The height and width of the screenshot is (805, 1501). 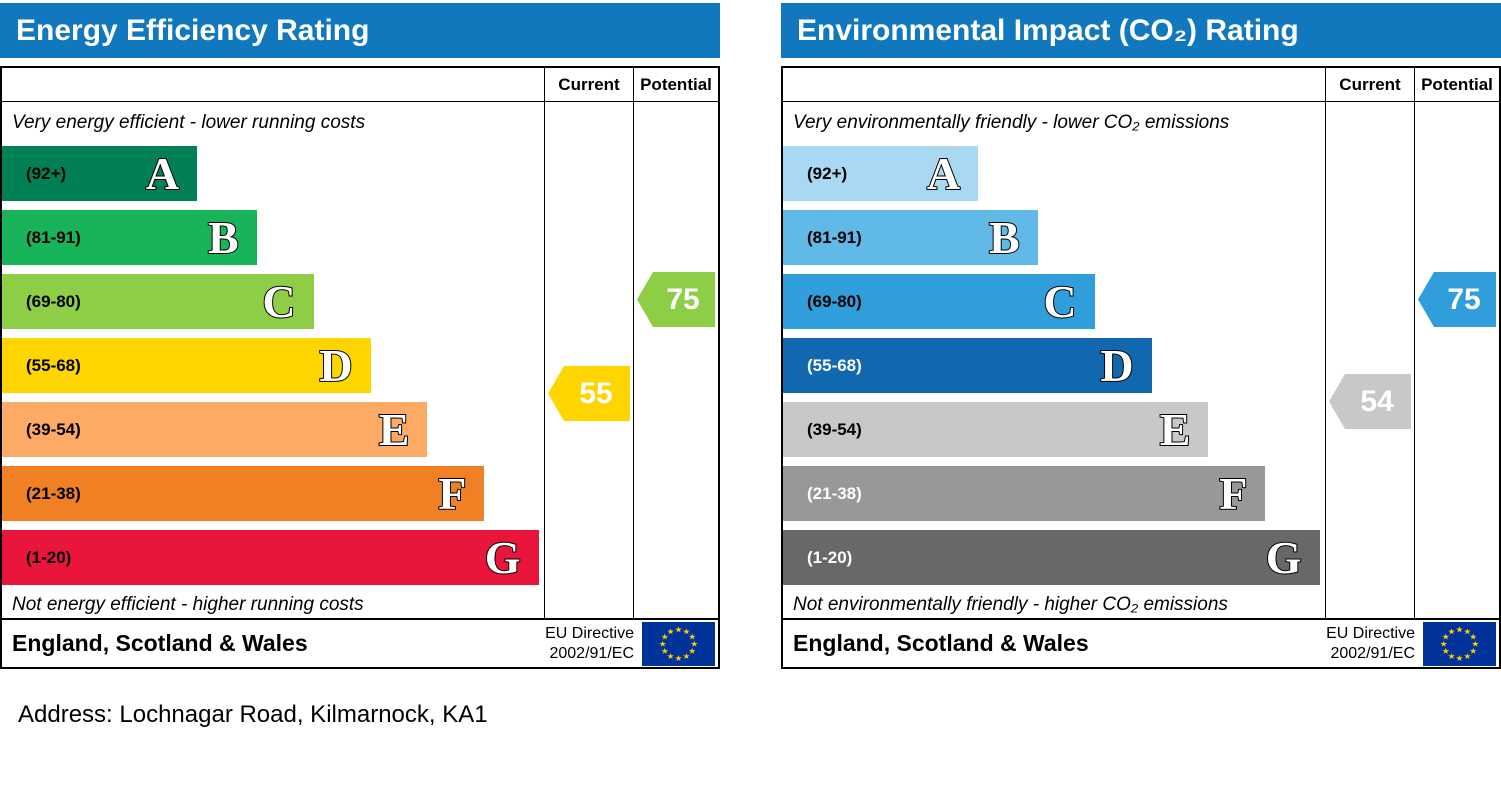 I want to click on energy-current-column: 55, so click(x=588, y=360).